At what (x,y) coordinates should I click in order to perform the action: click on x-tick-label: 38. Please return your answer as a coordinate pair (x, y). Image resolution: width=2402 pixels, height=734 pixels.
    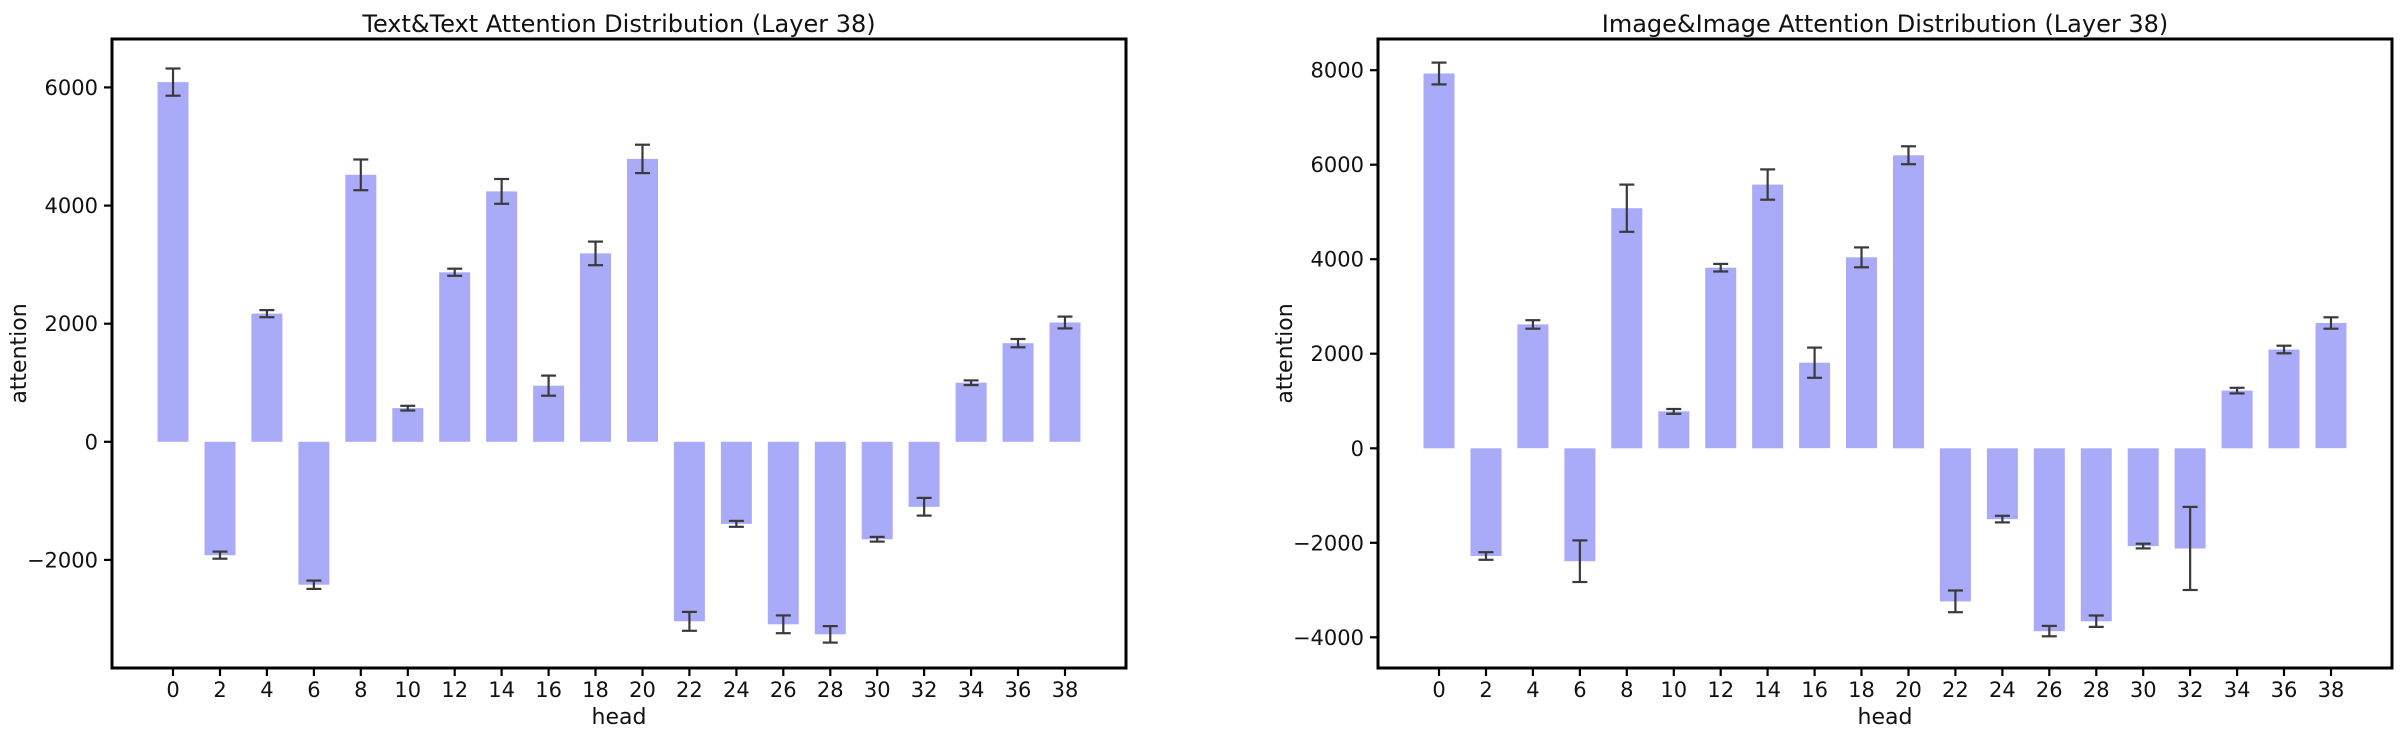
    Looking at the image, I should click on (2331, 690).